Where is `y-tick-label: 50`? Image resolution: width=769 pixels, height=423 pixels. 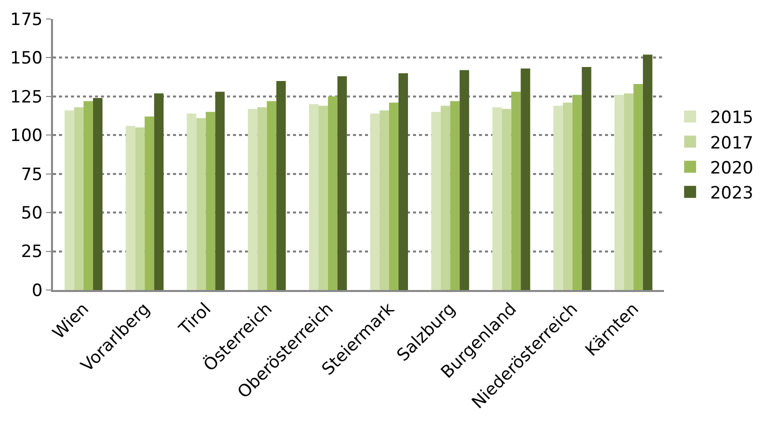 y-tick-label: 50 is located at coordinates (31, 214).